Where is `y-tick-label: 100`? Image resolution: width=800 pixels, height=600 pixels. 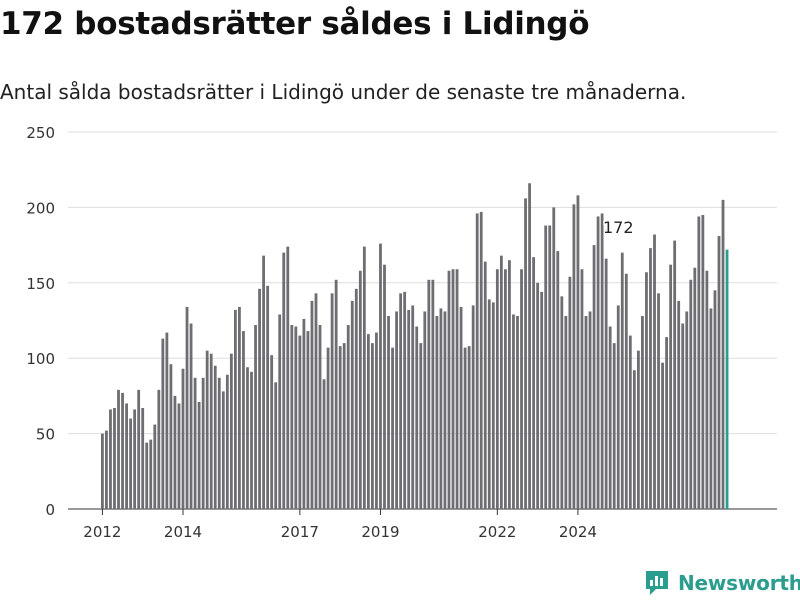
y-tick-label: 100 is located at coordinates (40, 359).